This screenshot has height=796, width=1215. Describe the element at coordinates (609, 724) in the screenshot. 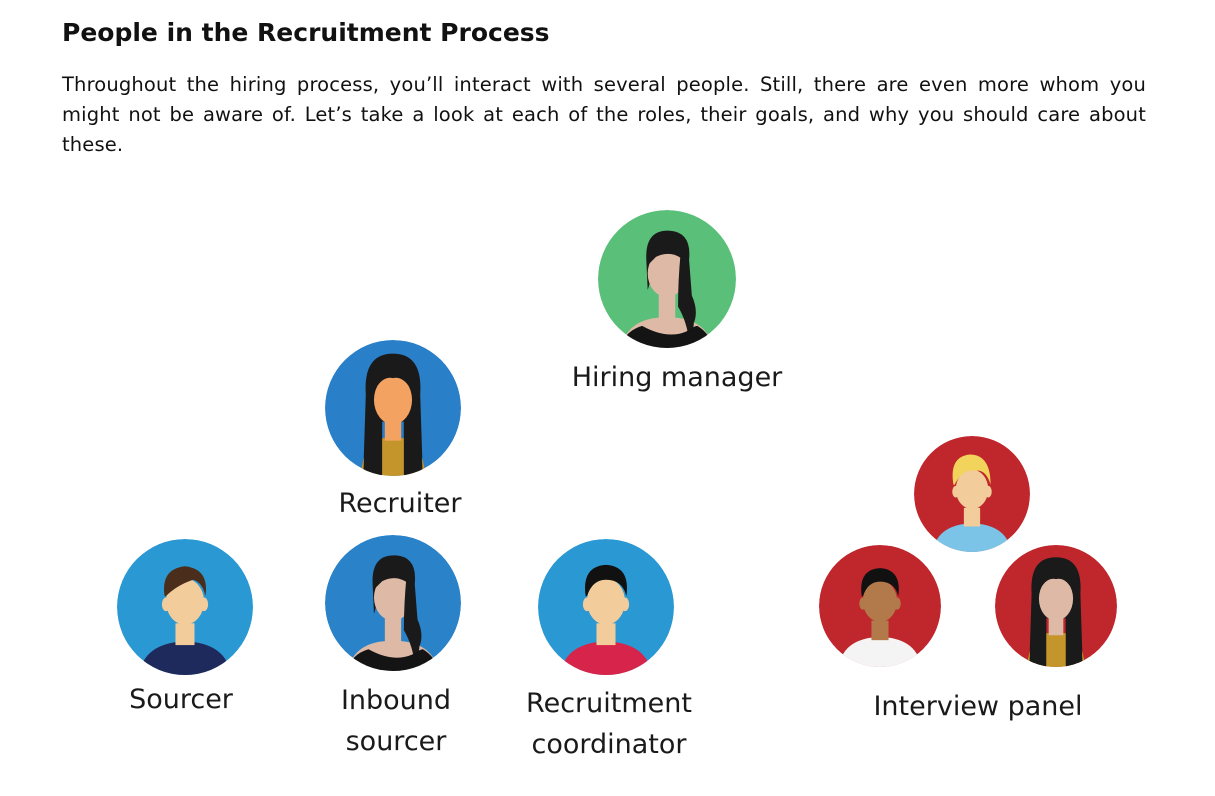

I see `recruitment-coordinator-label: Recruitment coordinator` at that location.